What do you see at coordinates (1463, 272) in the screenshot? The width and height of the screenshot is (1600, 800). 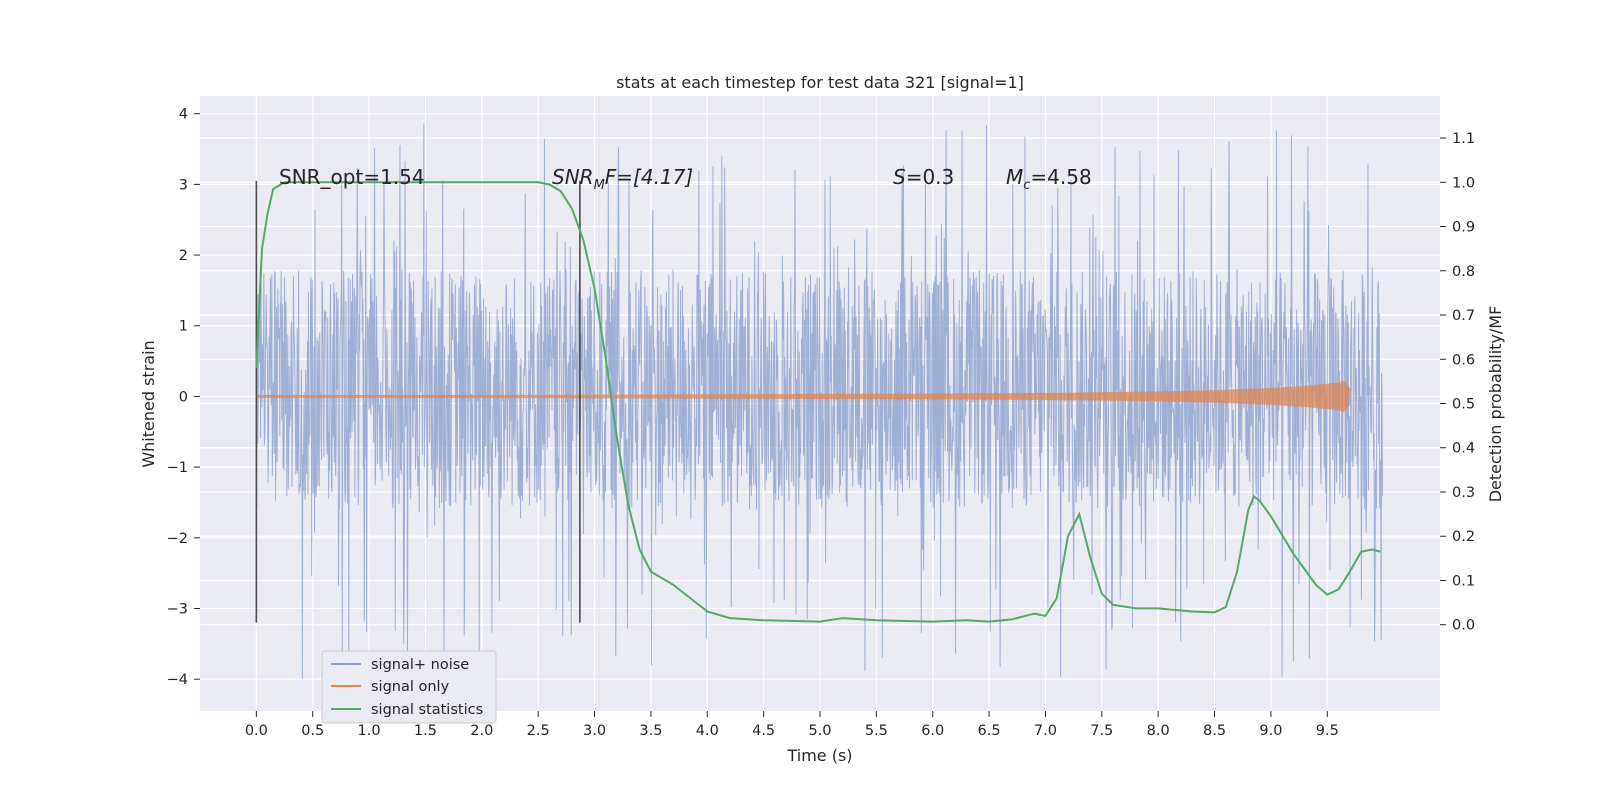 I see `y-right-tick-label: 0.8` at bounding box center [1463, 272].